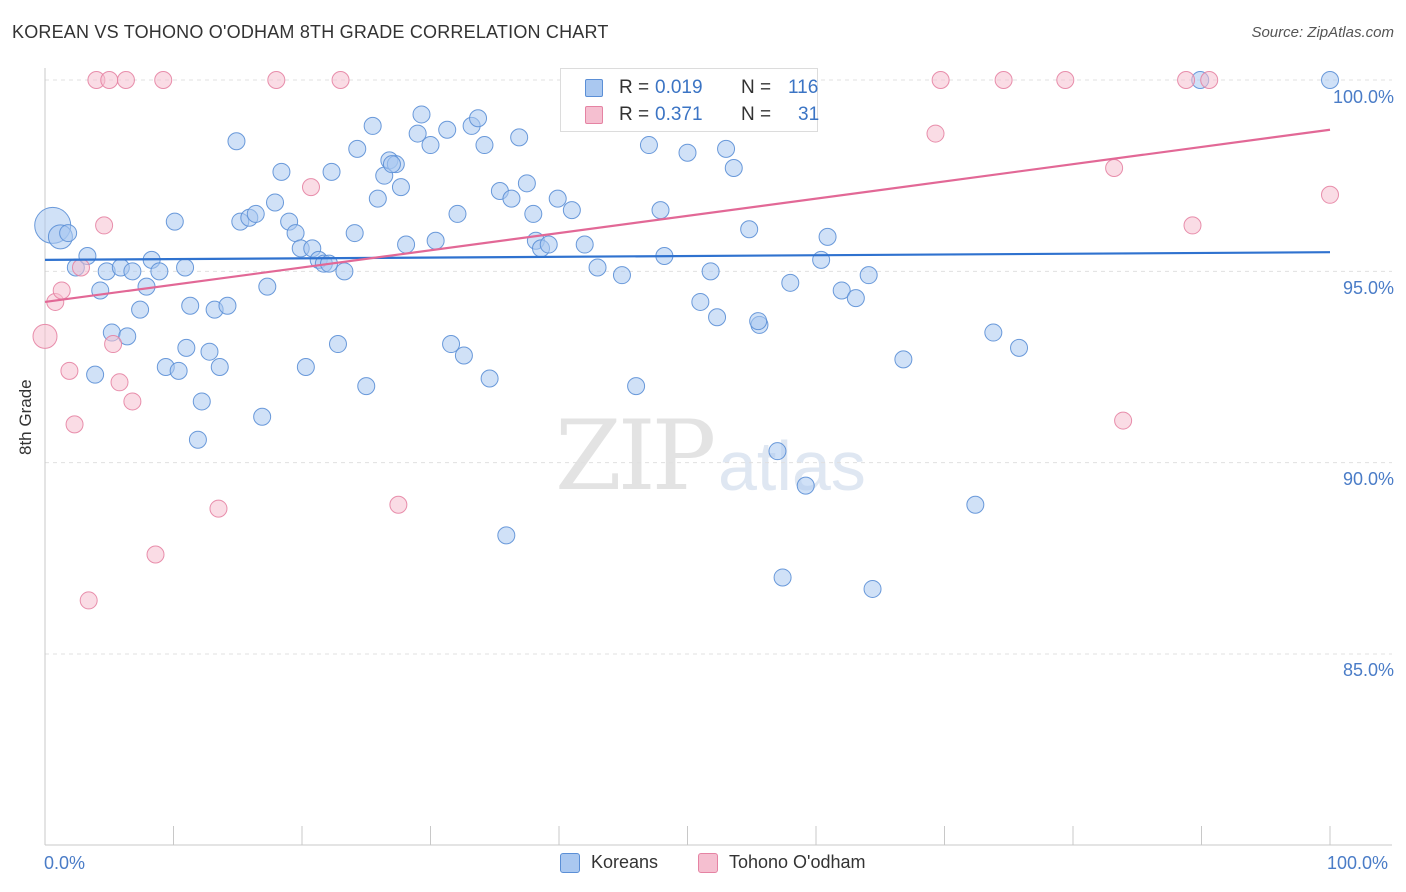 The image size is (1406, 892). Describe the element at coordinates (1322, 32) in the screenshot. I see `source-credit: Source: ZipAtlas.com` at that location.